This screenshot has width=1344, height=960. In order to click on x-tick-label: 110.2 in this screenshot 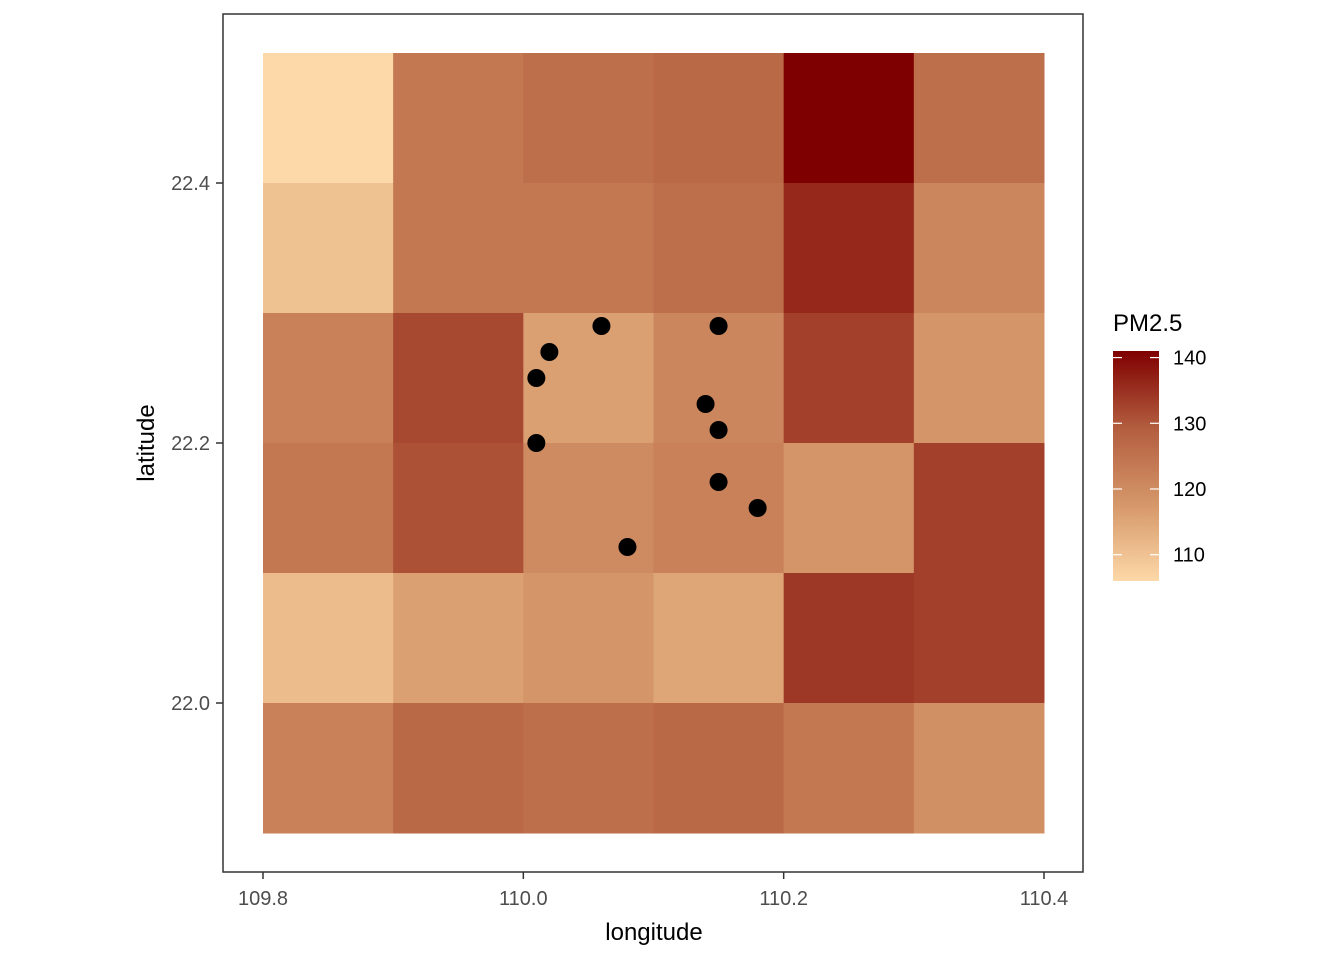, I will do `click(783, 899)`.